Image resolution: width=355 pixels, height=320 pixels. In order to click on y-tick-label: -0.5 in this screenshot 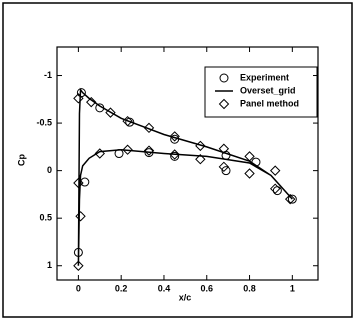, I will do `click(44, 122)`.